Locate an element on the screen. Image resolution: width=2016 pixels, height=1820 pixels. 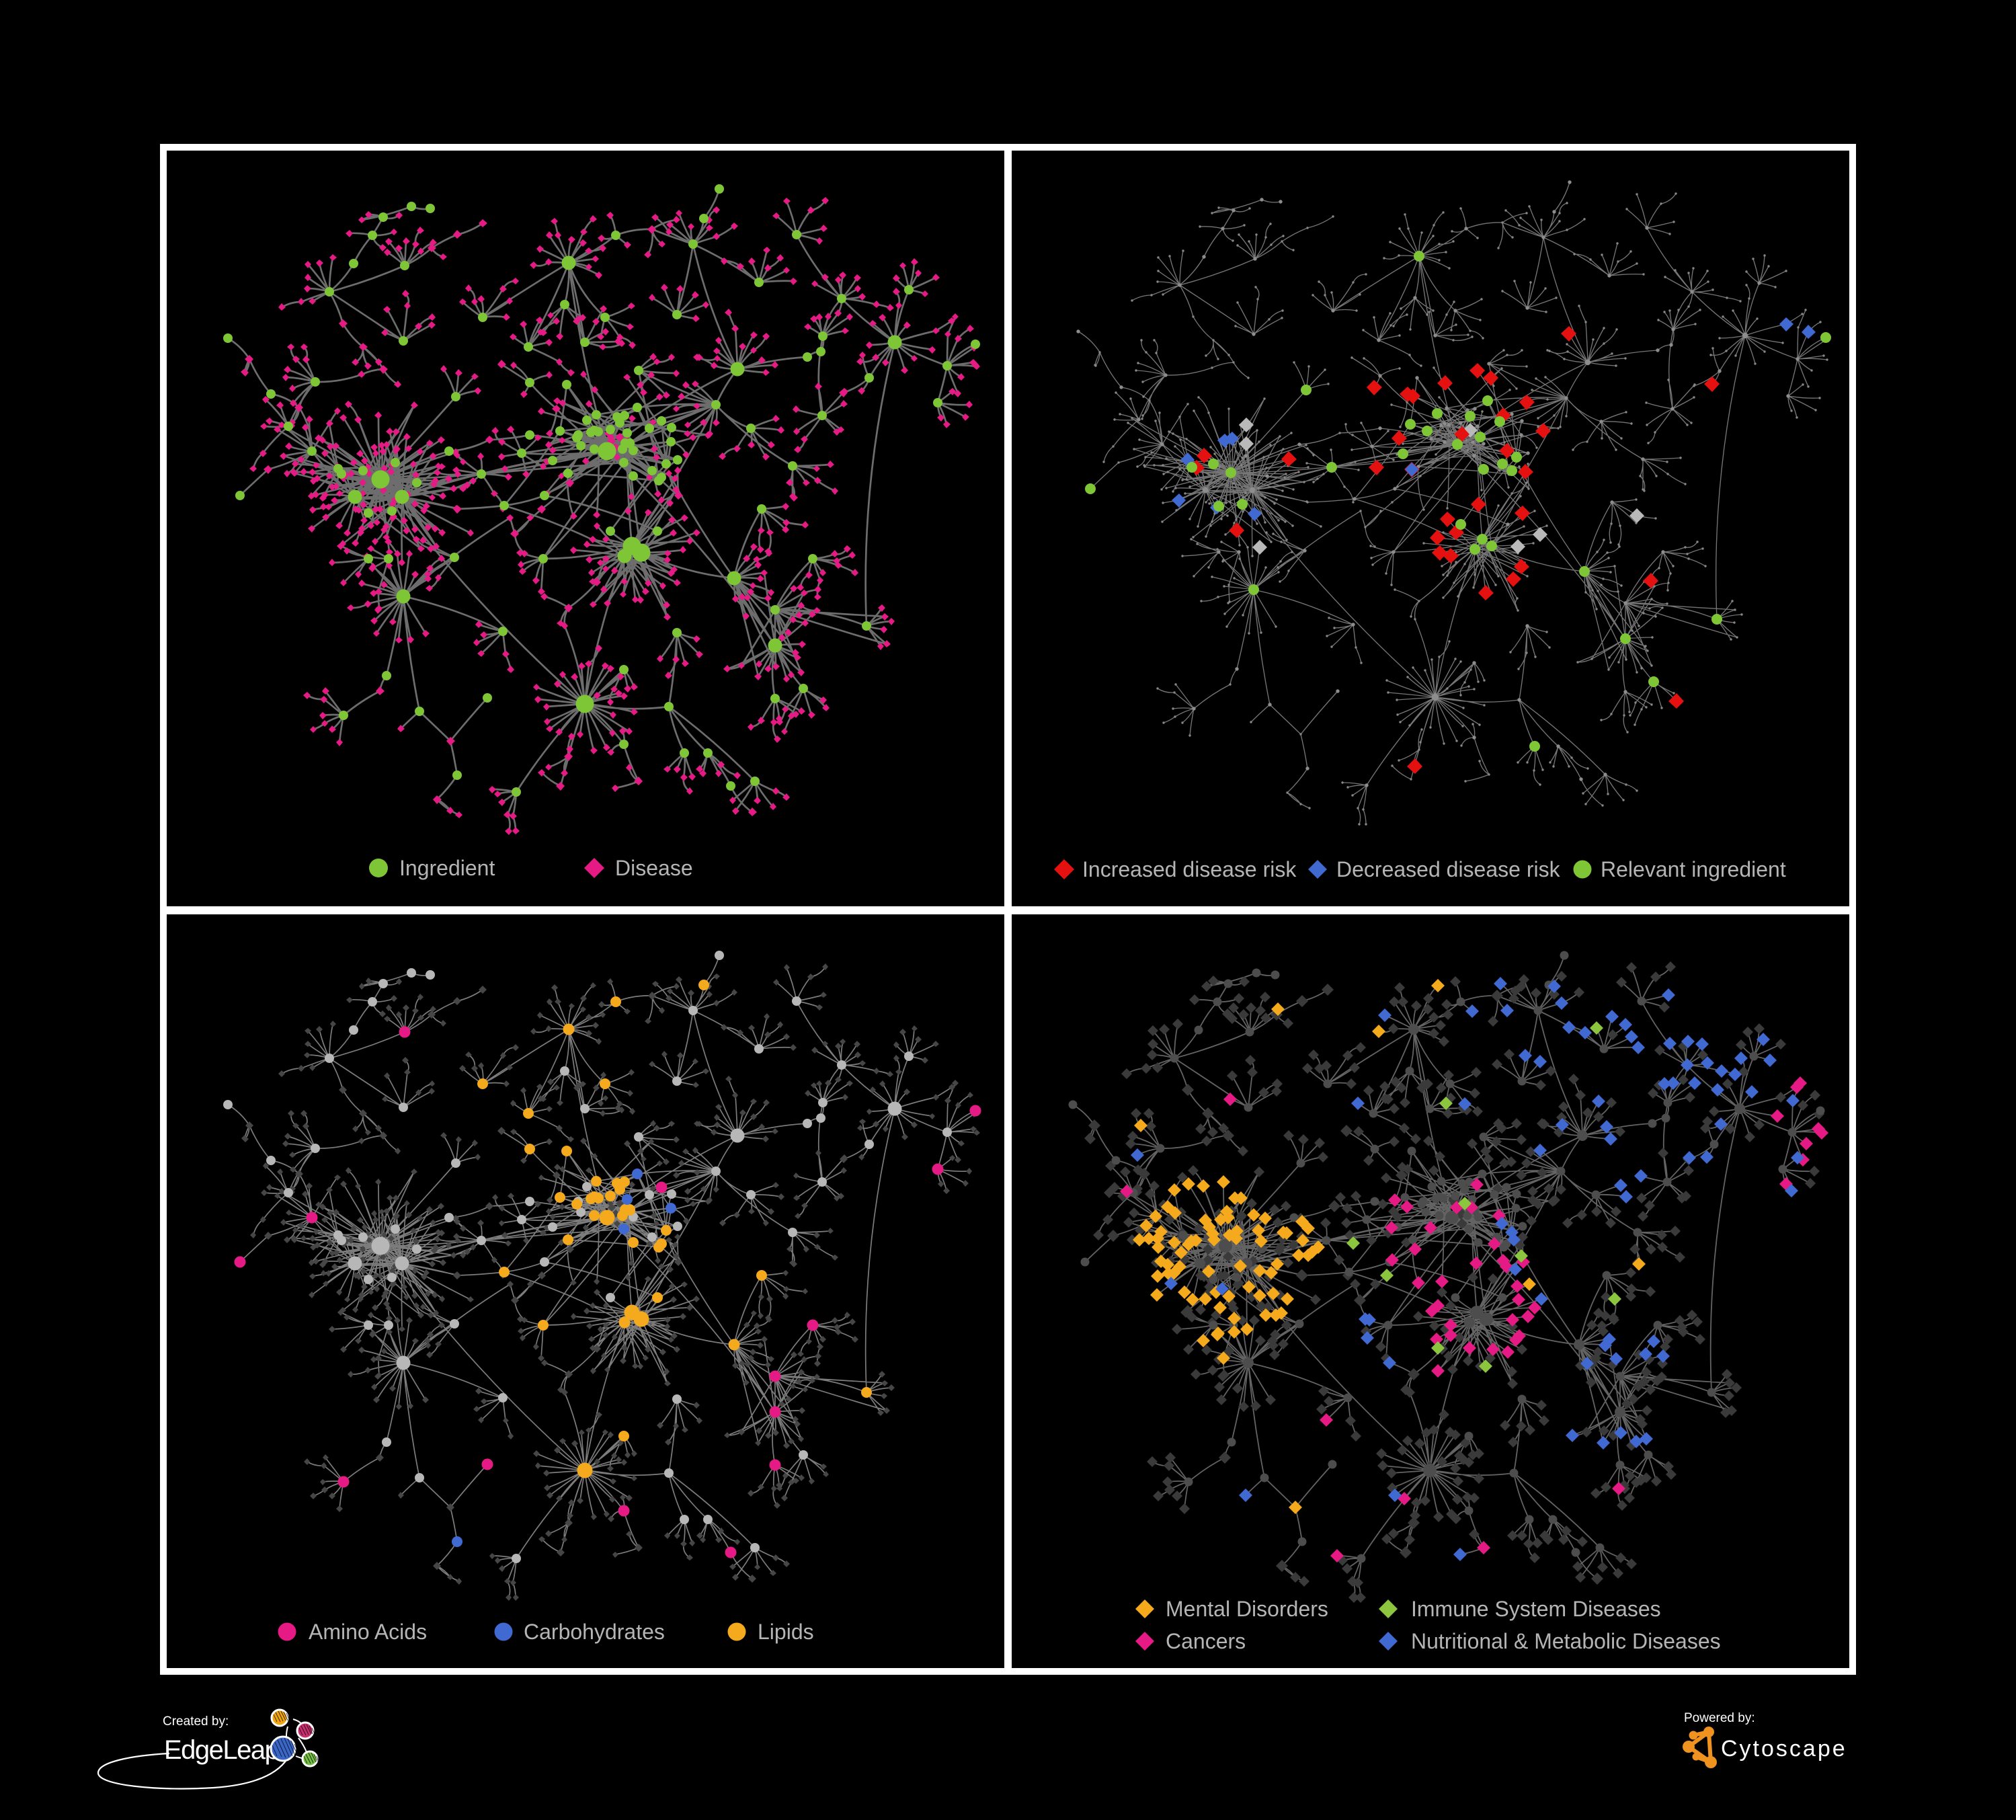
svg-text: Immune System Diseases is located at coordinates (1536, 1609).